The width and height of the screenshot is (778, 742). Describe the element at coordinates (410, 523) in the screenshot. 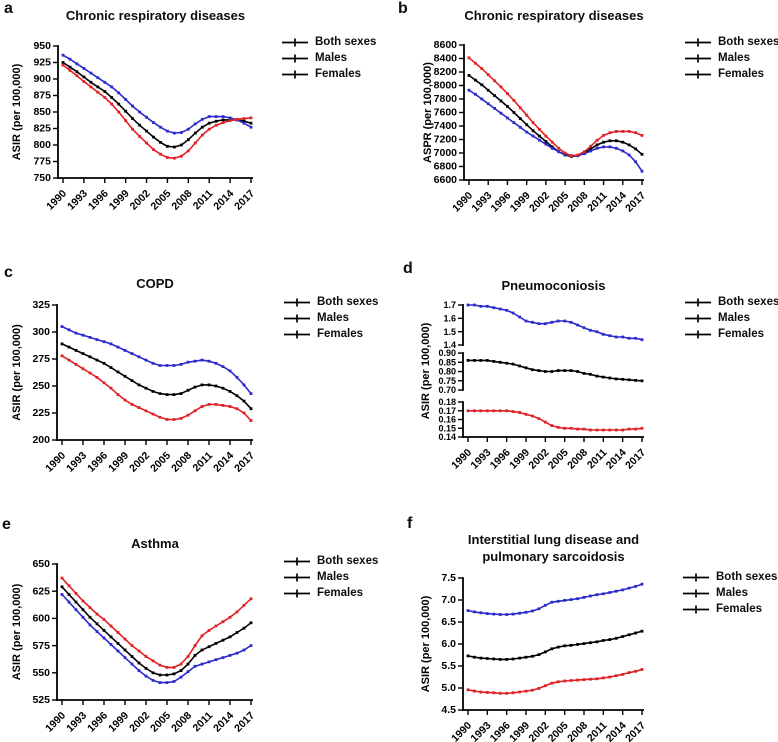

I see `panel-letter-f: f` at that location.